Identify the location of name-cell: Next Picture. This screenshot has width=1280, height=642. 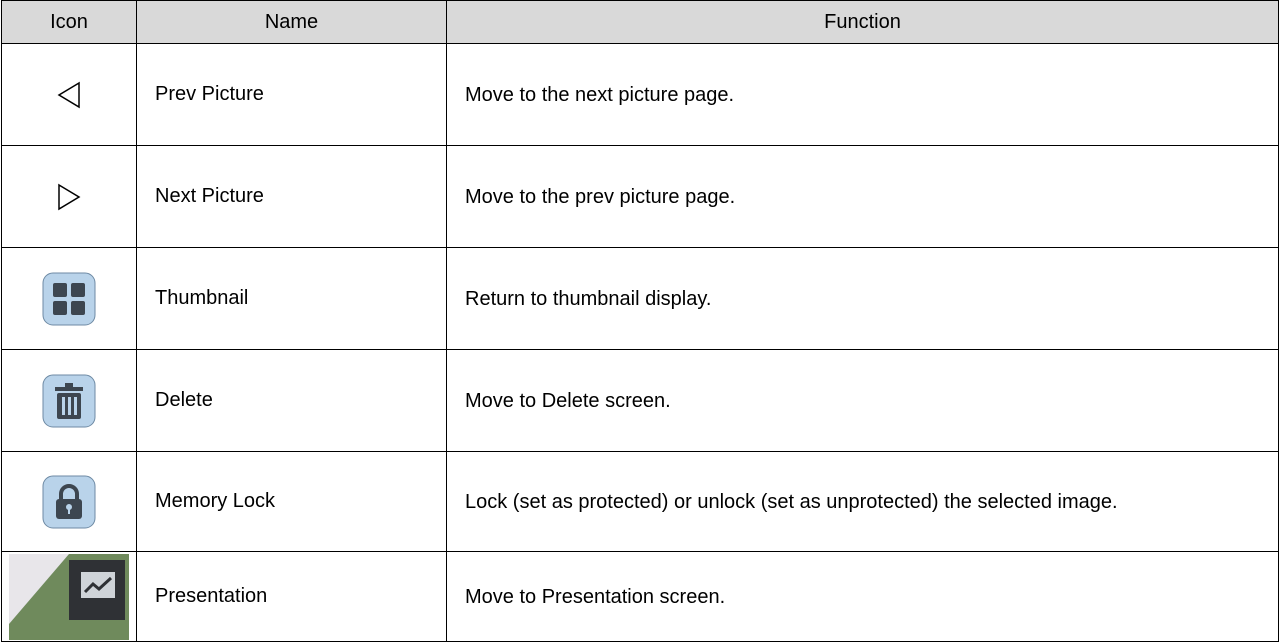
(291, 196).